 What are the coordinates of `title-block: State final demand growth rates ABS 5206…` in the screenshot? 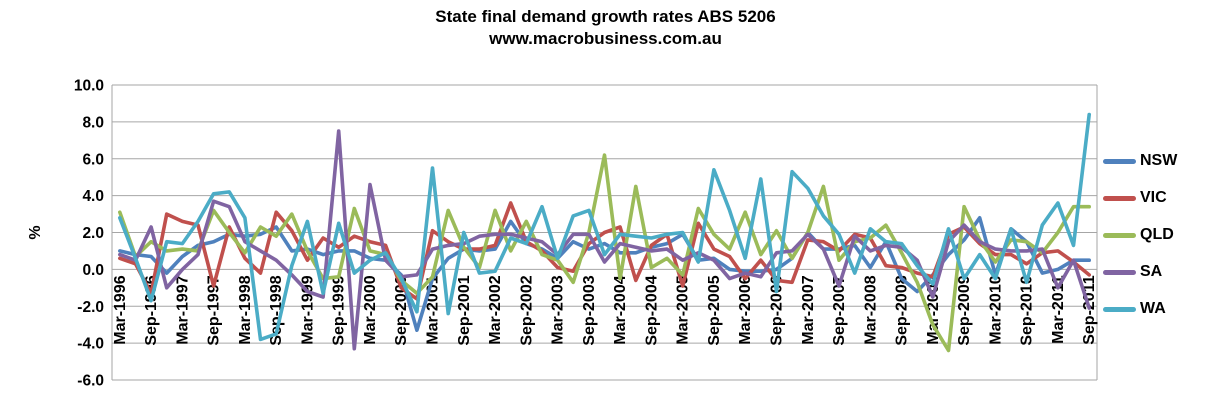 It's located at (605, 28).